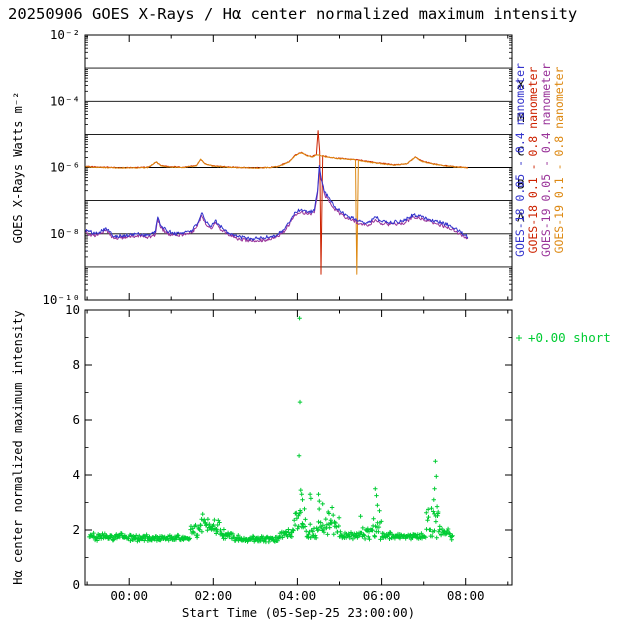 This screenshot has height=640, width=640. Describe the element at coordinates (521, 217) in the screenshot. I see `flare-class-label: A` at that location.